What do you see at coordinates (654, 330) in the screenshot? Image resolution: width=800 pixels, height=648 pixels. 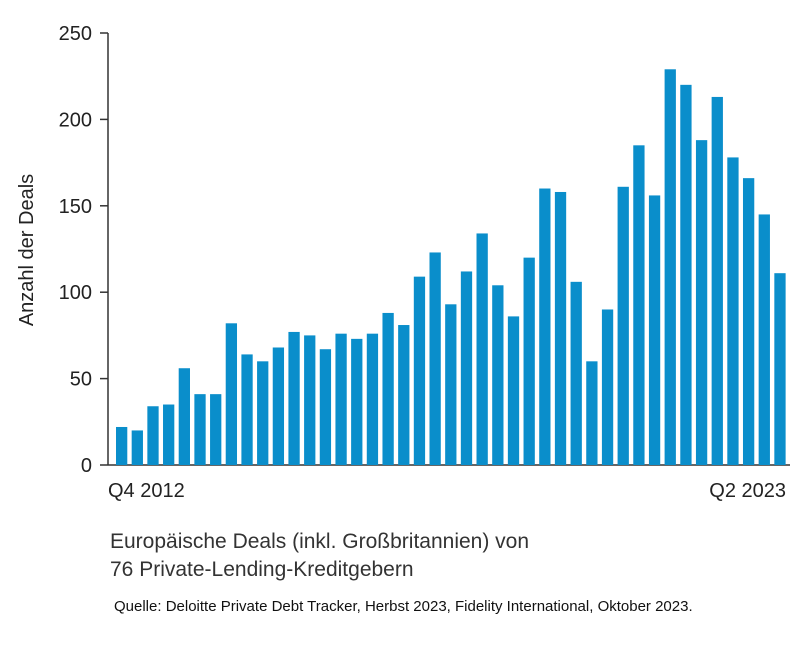 I see `bar-q2-2021` at bounding box center [654, 330].